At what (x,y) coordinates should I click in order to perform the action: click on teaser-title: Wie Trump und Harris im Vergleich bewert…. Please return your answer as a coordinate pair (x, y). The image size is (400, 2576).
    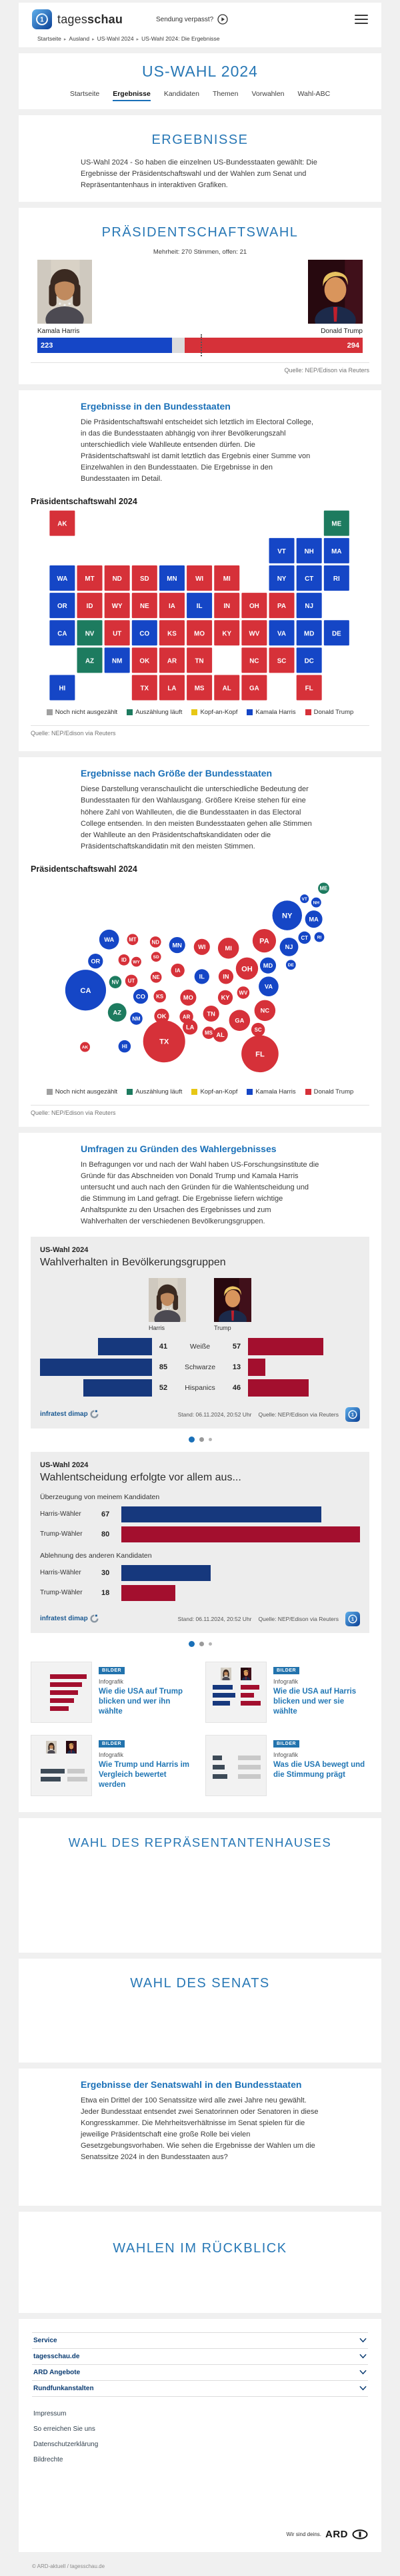
    Looking at the image, I should click on (144, 1774).